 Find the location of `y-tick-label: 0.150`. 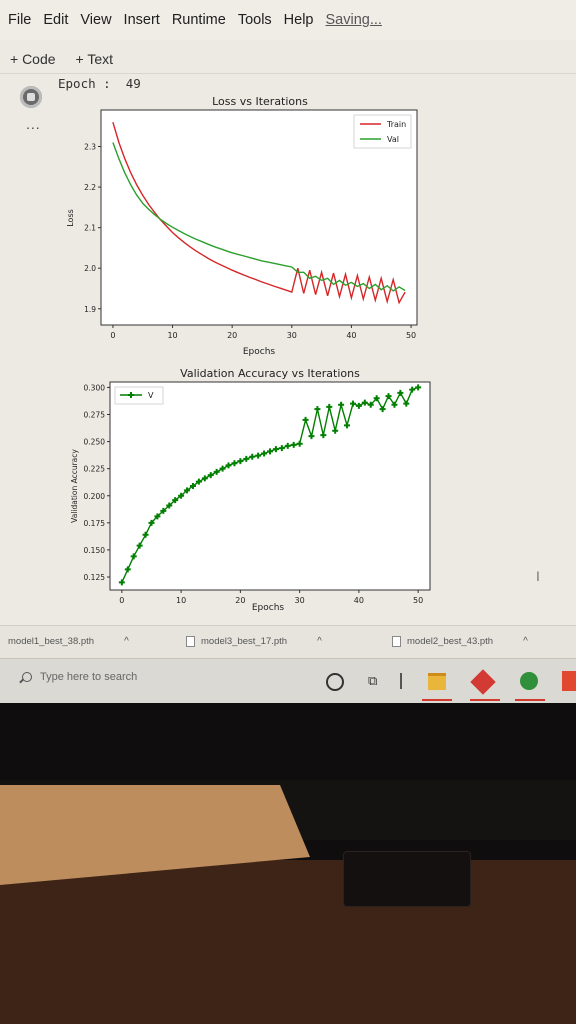

y-tick-label: 0.150 is located at coordinates (95, 550).